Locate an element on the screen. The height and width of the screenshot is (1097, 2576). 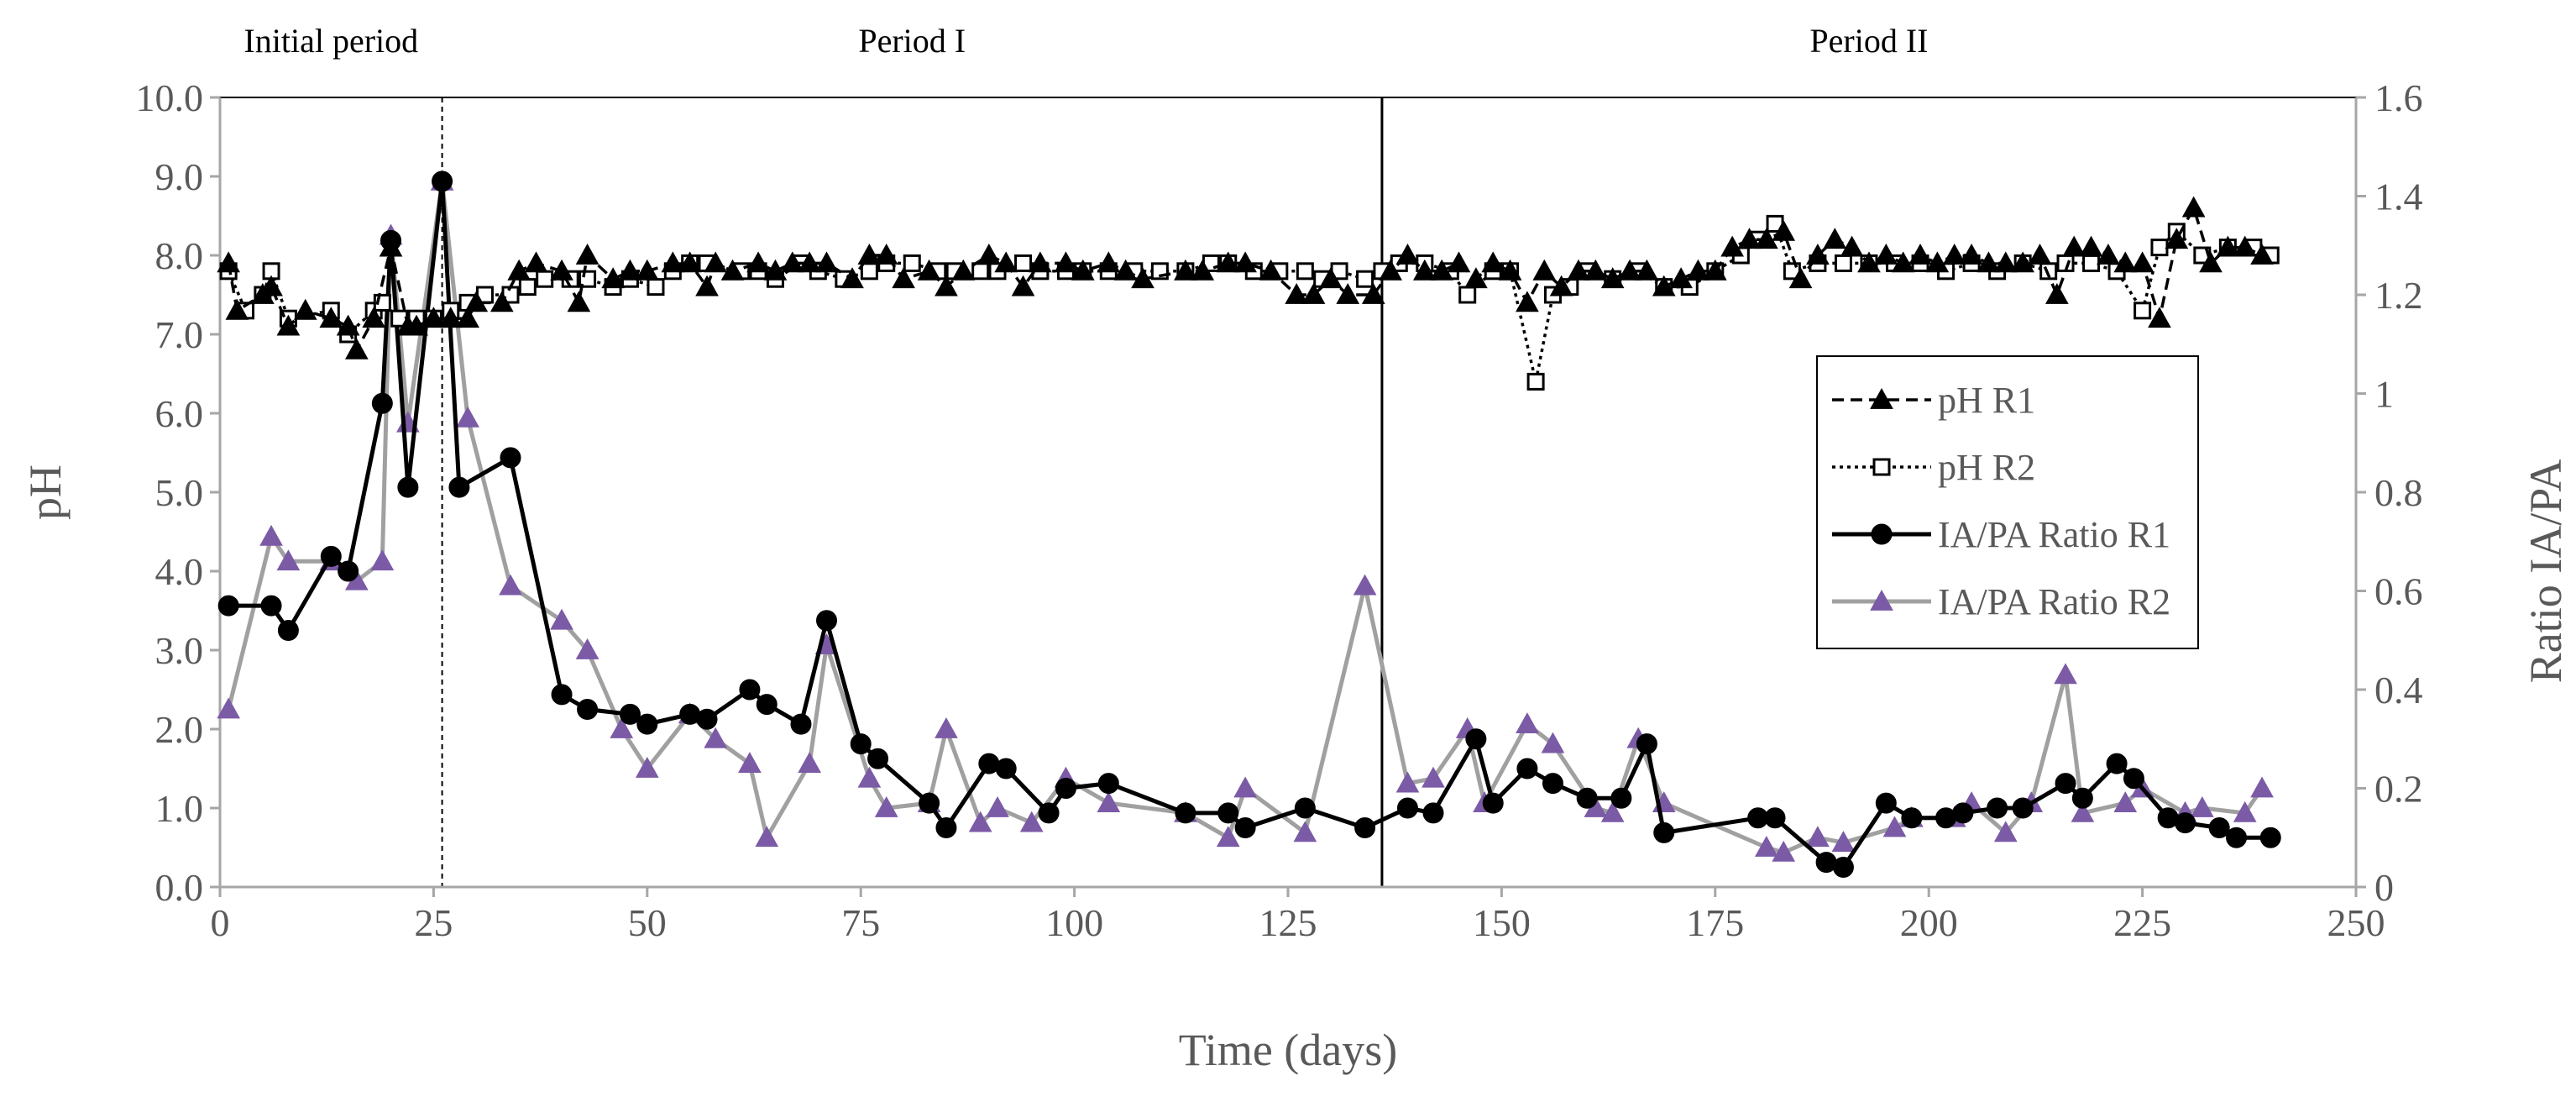
legend-item: pH R2 is located at coordinates (1934, 467).